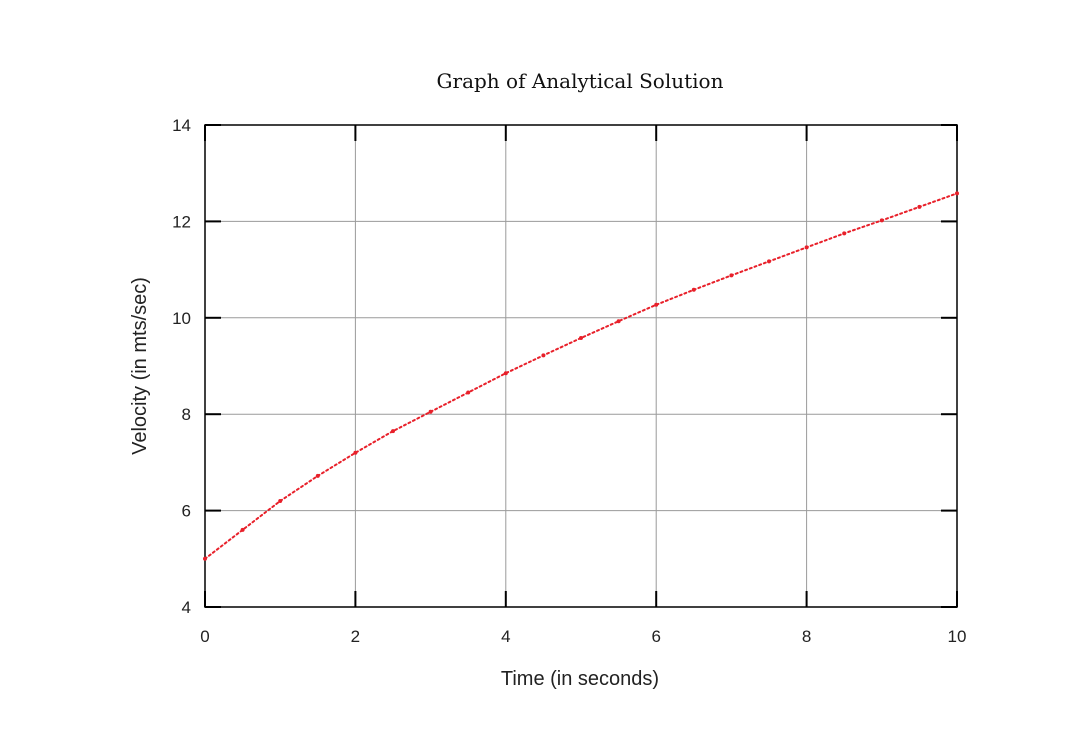 The image size is (1088, 735). What do you see at coordinates (186, 511) in the screenshot?
I see `y-tick-label: 6` at bounding box center [186, 511].